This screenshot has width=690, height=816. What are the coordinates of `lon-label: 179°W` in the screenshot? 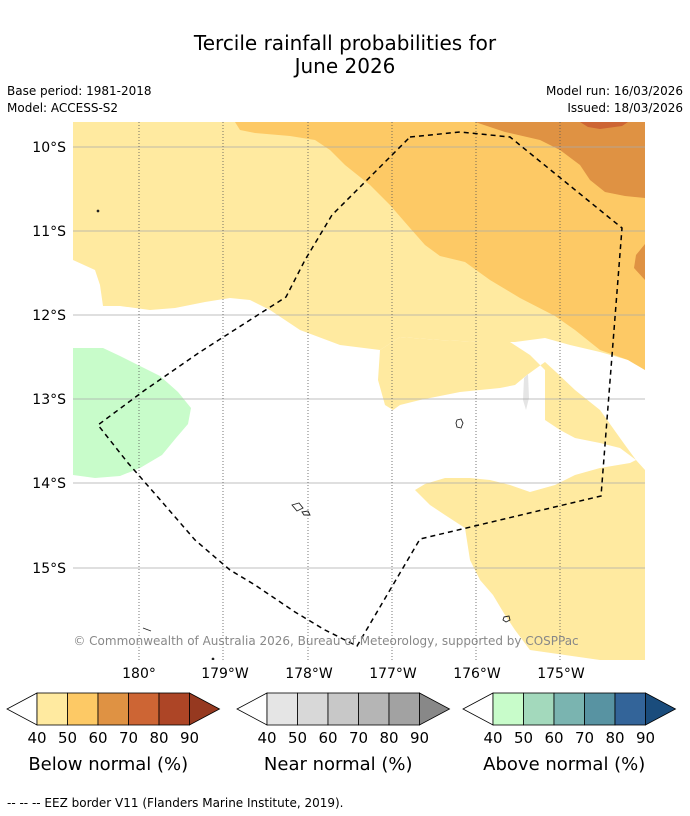 It's located at (225, 674).